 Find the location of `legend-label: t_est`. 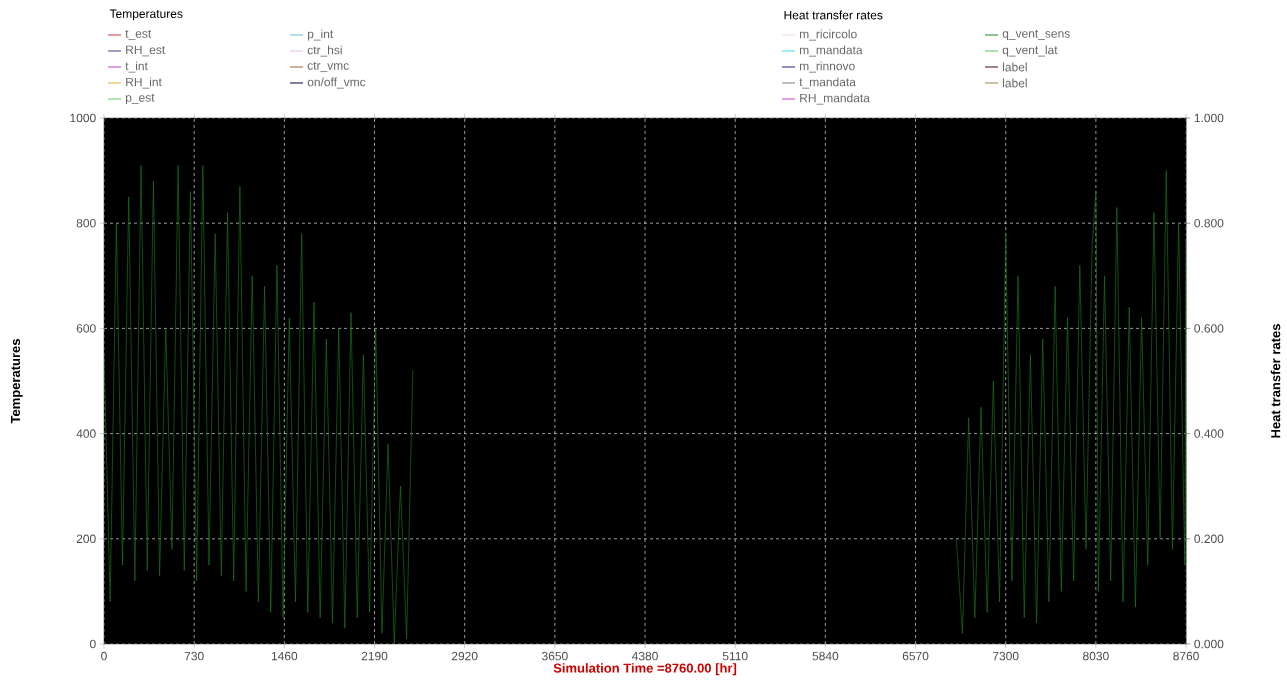

legend-label: t_est is located at coordinates (138, 35).